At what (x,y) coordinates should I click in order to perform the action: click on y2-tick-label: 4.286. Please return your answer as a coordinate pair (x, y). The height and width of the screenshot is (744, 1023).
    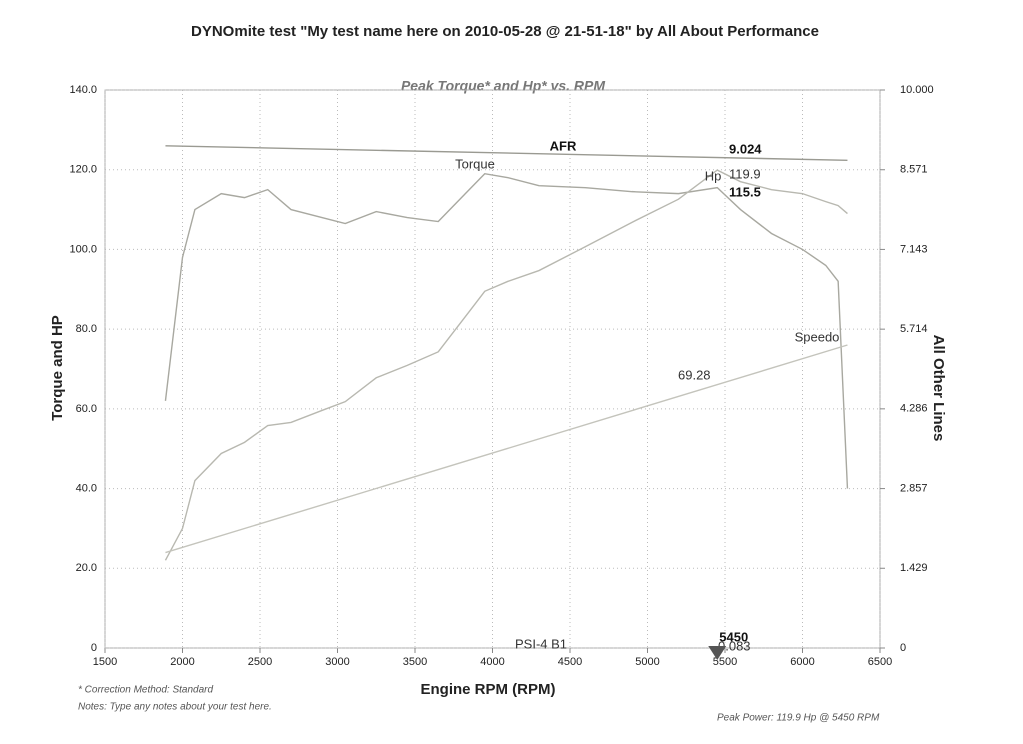
    Looking at the image, I should click on (914, 409).